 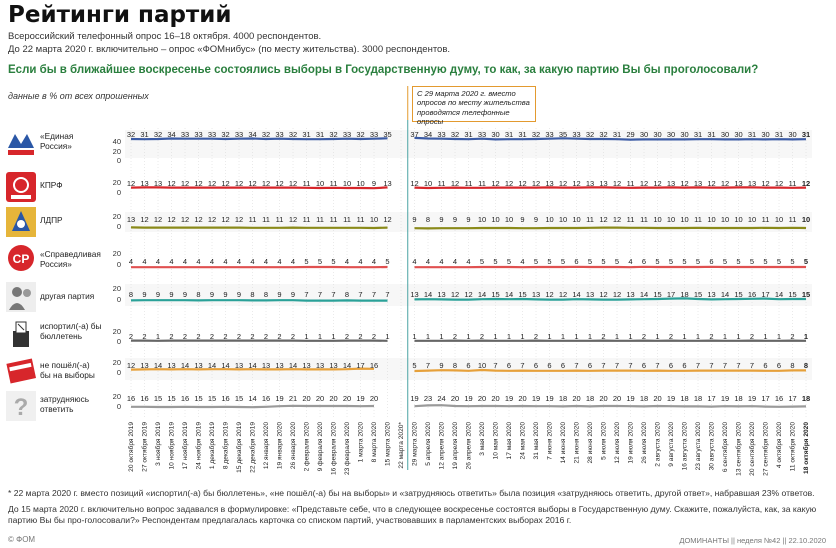 What do you see at coordinates (496, 441) in the screenshot?
I see `x-tick-label: 10 мая 2020` at bounding box center [496, 441].